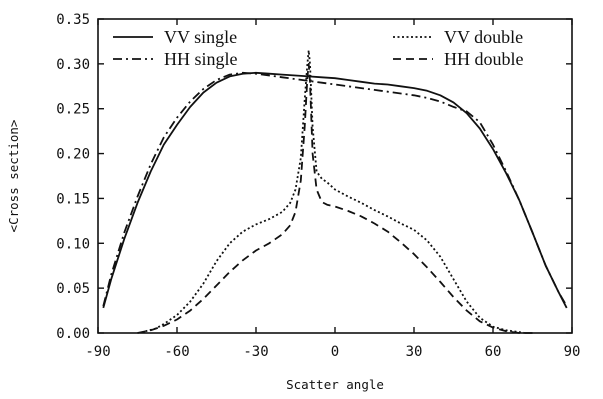 Image resolution: width=603 pixels, height=399 pixels. I want to click on x-tick-label-6: 90, so click(572, 352).